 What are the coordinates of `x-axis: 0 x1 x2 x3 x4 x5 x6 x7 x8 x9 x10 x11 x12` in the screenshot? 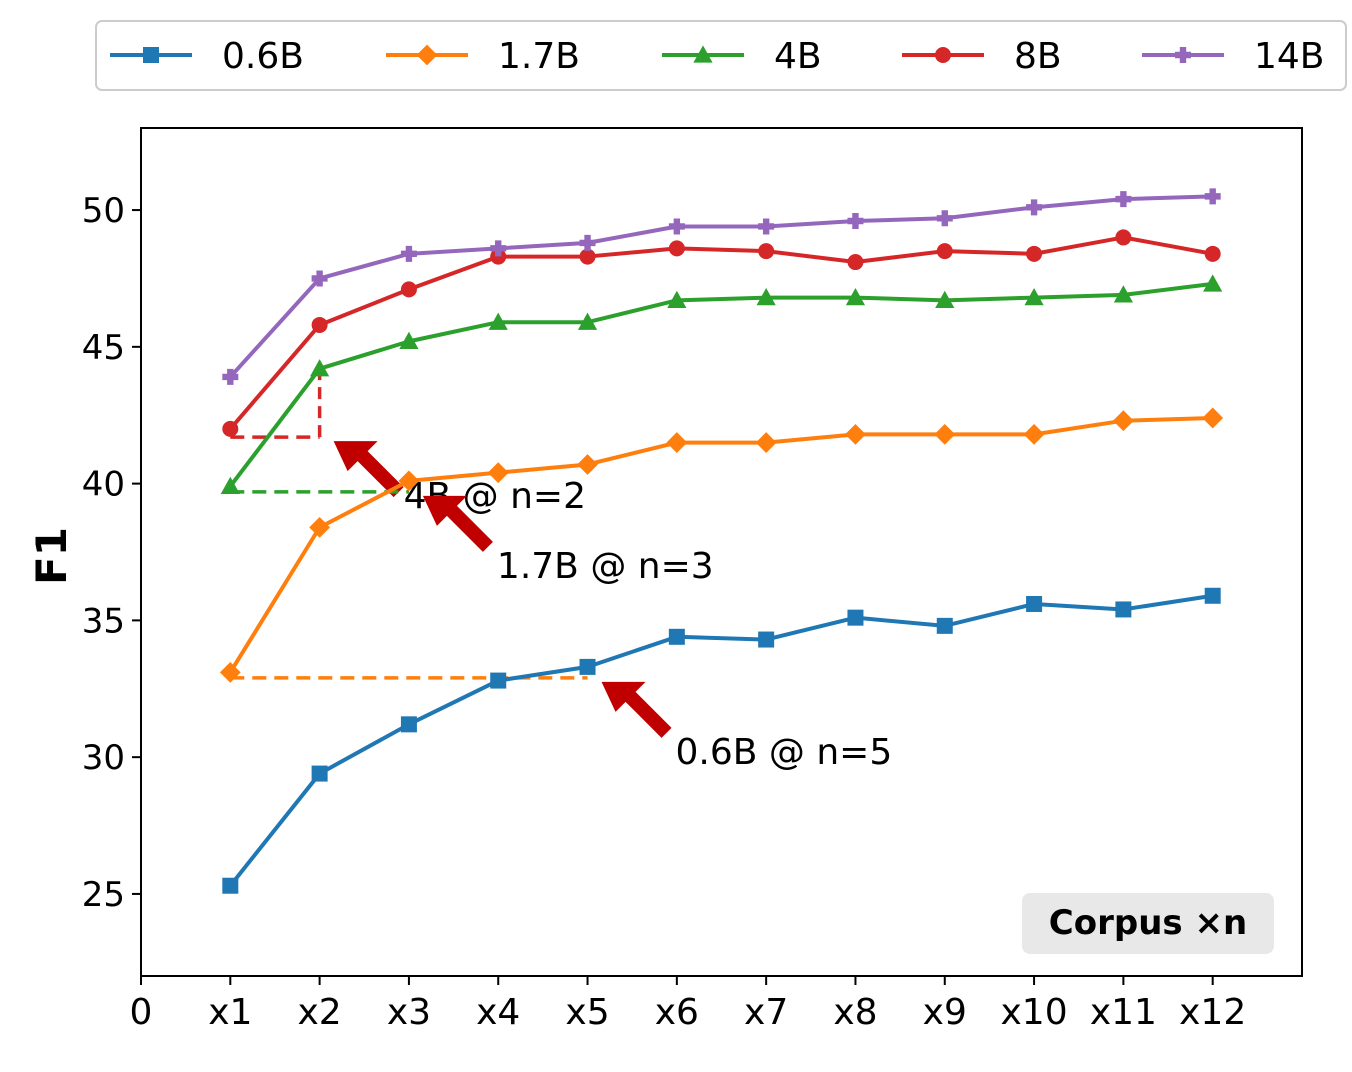 It's located at (688, 1004).